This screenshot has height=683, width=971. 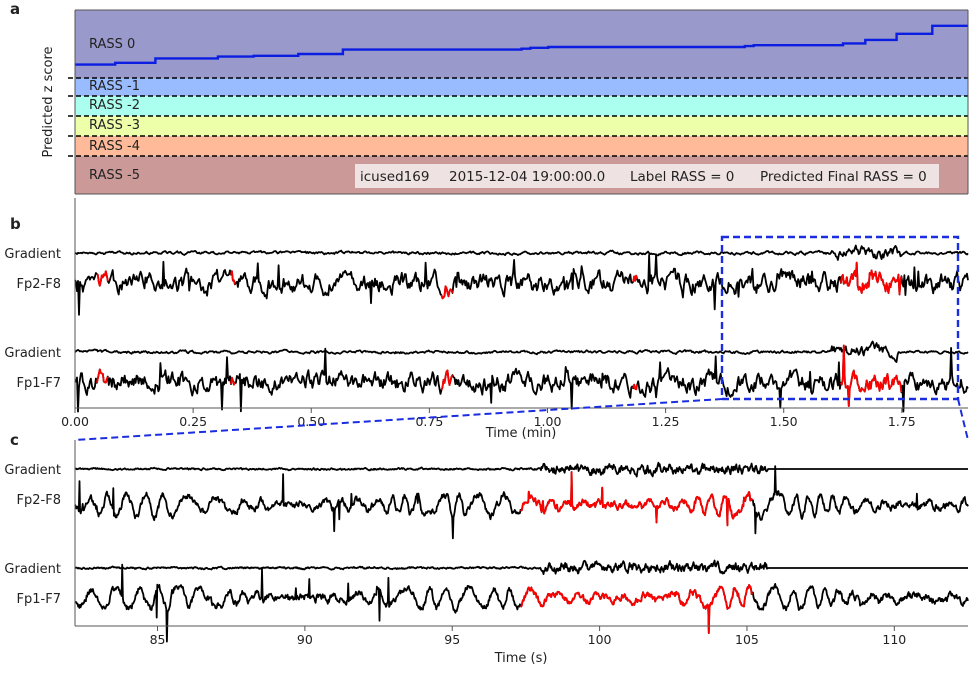 I want to click on band-label-rass-4: RASS -4, so click(x=114, y=146).